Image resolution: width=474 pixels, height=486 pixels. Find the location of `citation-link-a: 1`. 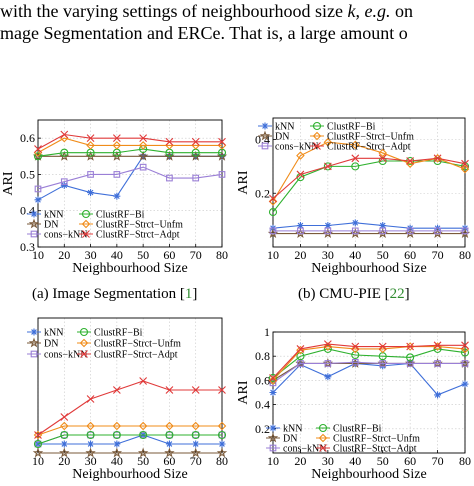

citation-link-a: 1 is located at coordinates (188, 294).